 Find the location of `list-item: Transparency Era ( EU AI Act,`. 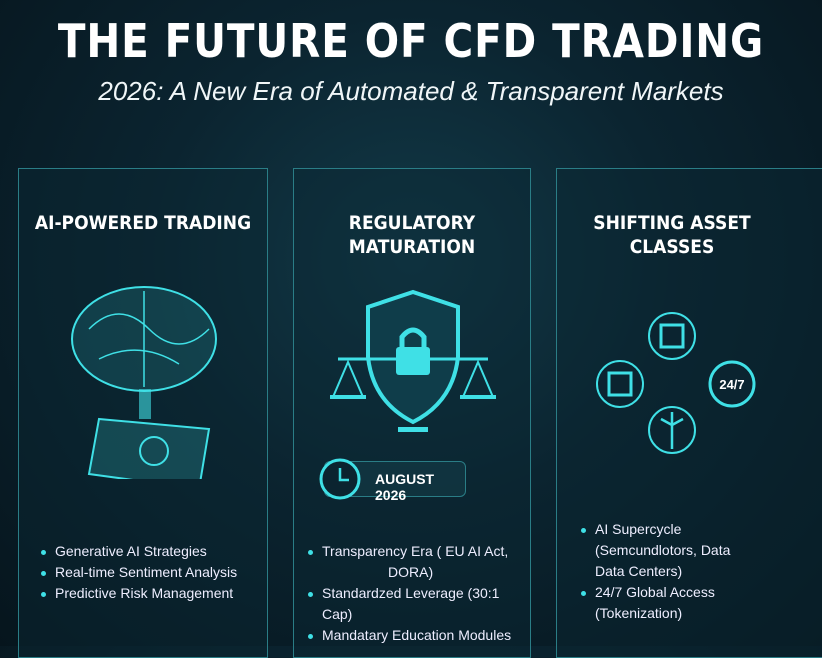

list-item: Transparency Era ( EU AI Act, is located at coordinates (418, 551).